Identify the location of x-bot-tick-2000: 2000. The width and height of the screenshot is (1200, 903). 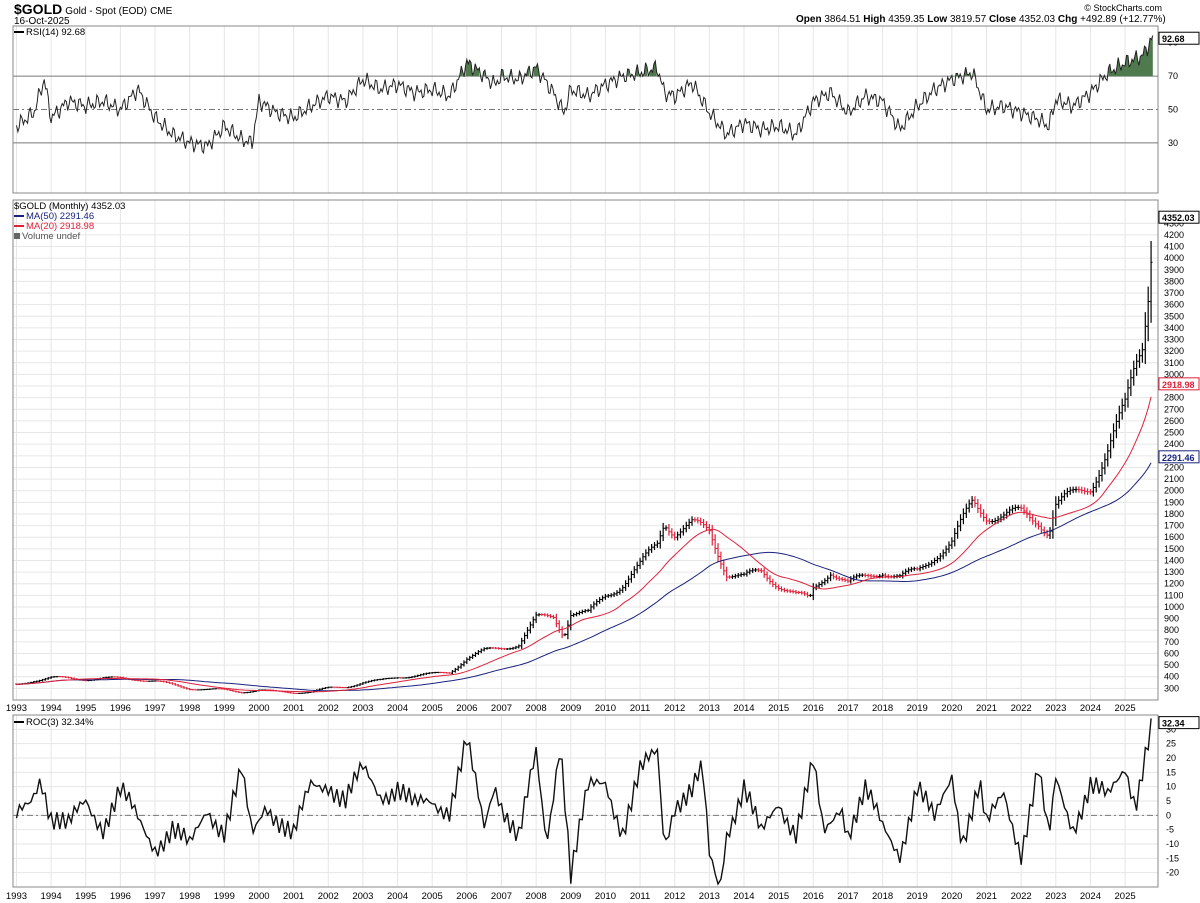
(258, 896).